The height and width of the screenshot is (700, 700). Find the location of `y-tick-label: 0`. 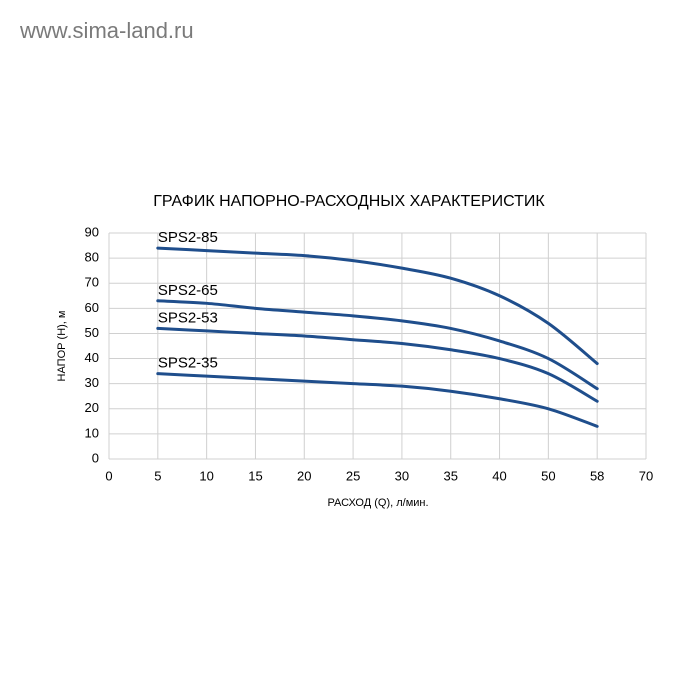

y-tick-label: 0 is located at coordinates (95, 457).